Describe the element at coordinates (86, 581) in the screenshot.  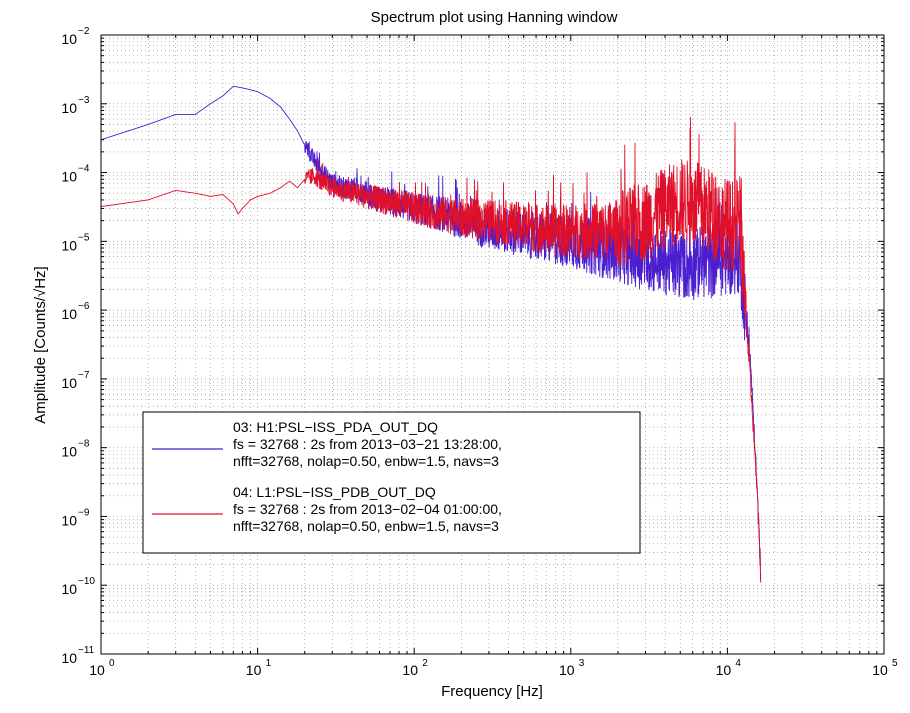
I see `y-tick-label-exponent: −10` at that location.